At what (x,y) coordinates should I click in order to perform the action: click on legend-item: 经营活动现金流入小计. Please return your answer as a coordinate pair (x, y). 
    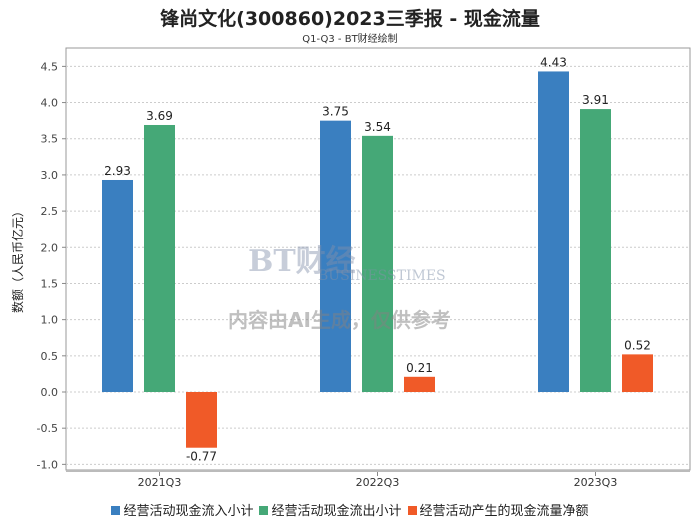
    Looking at the image, I should click on (182, 511).